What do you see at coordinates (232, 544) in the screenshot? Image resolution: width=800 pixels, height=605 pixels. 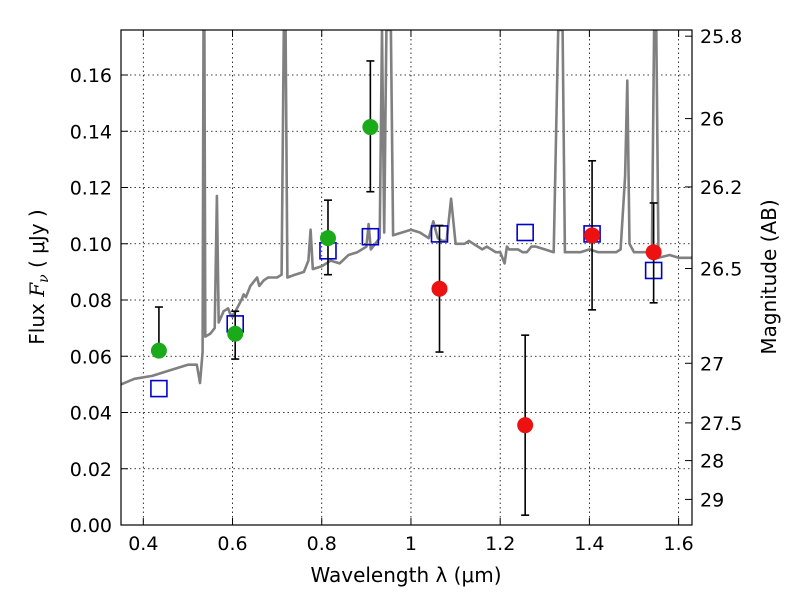 I see `x-tick-label: 0.6` at bounding box center [232, 544].